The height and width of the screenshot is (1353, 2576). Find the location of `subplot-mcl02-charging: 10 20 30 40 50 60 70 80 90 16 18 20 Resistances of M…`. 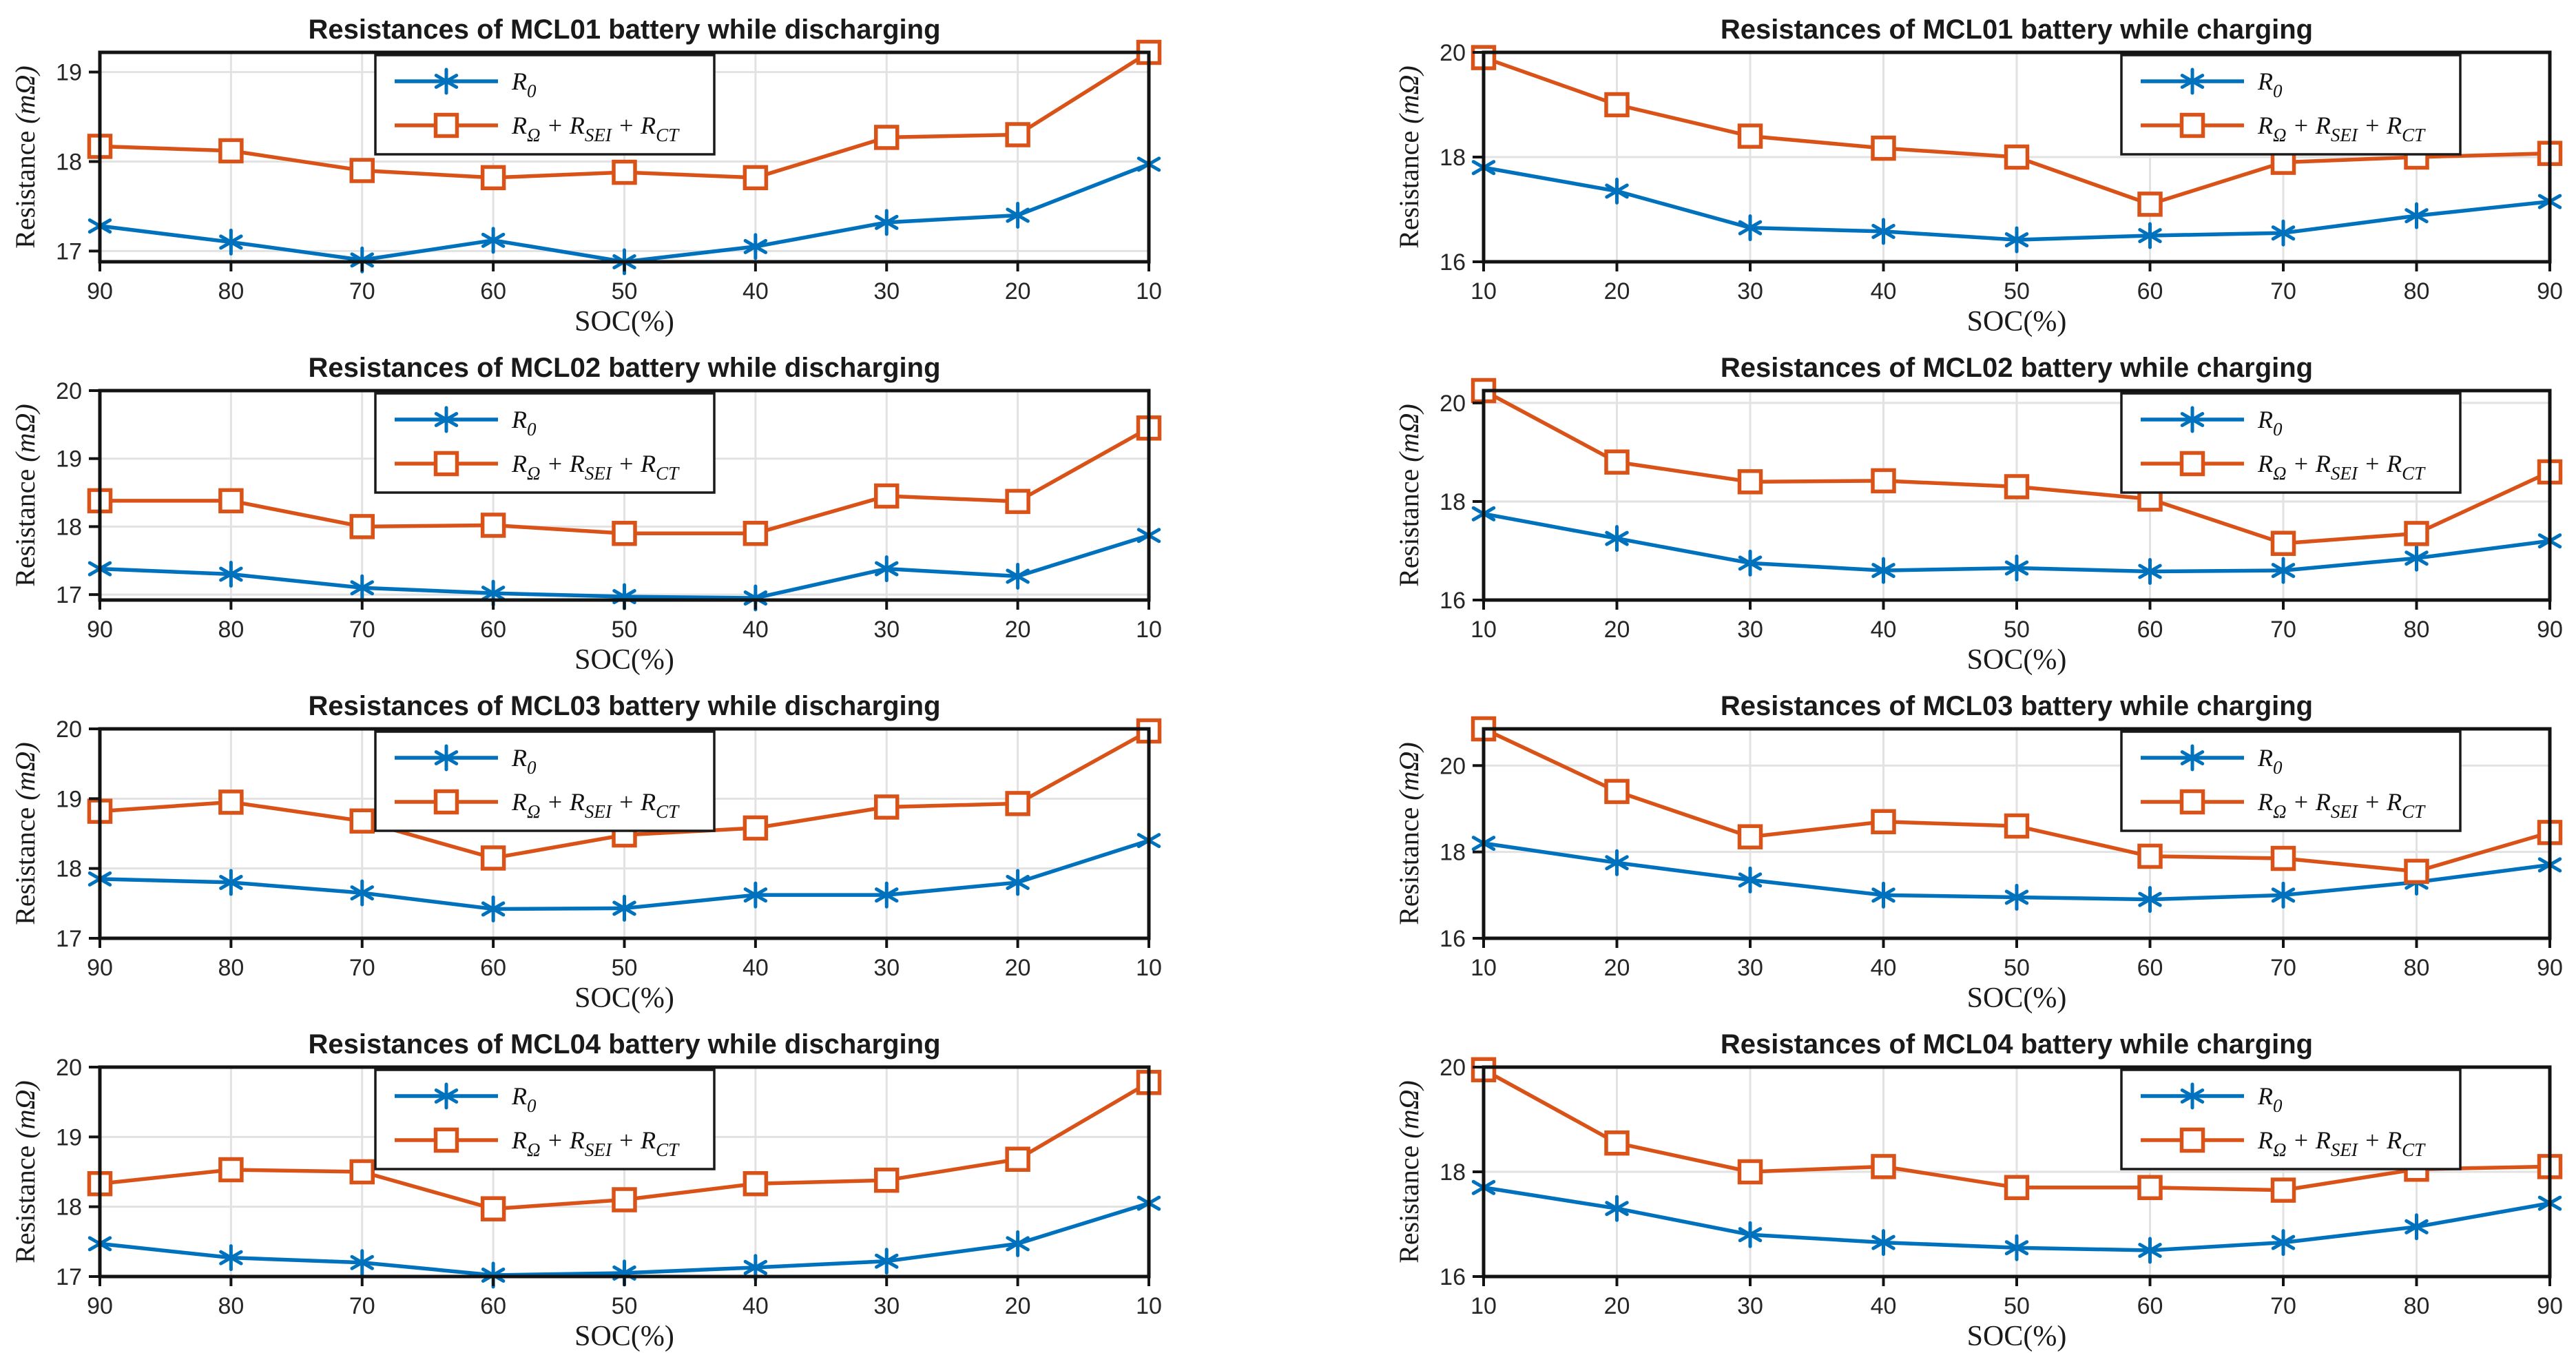

subplot-mcl02-charging: 10 20 30 40 50 60 70 80 90 16 18 20 Resistances of M… is located at coordinates (1932, 507).